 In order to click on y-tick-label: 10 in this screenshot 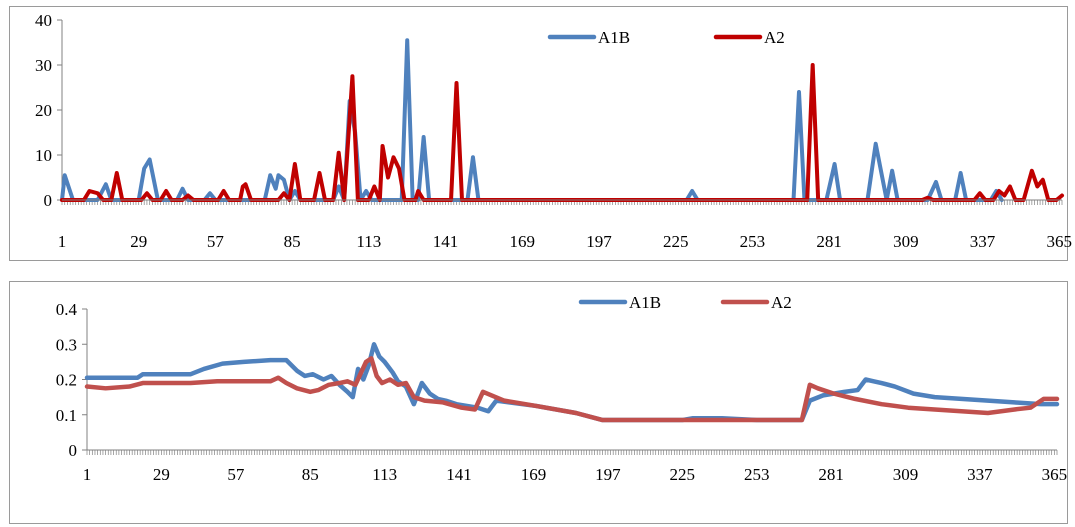, I will do `click(43, 155)`.